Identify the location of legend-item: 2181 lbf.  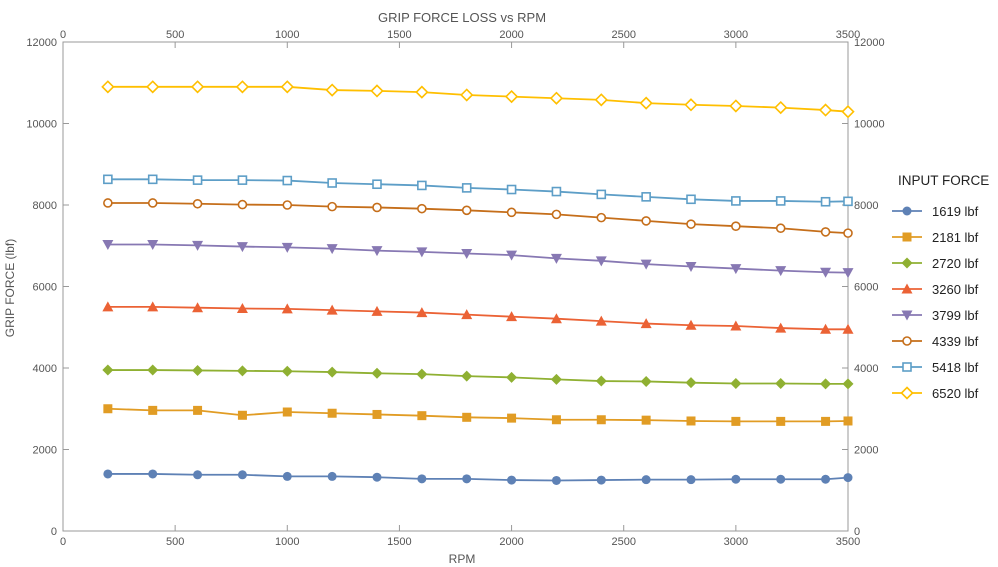
(943, 237).